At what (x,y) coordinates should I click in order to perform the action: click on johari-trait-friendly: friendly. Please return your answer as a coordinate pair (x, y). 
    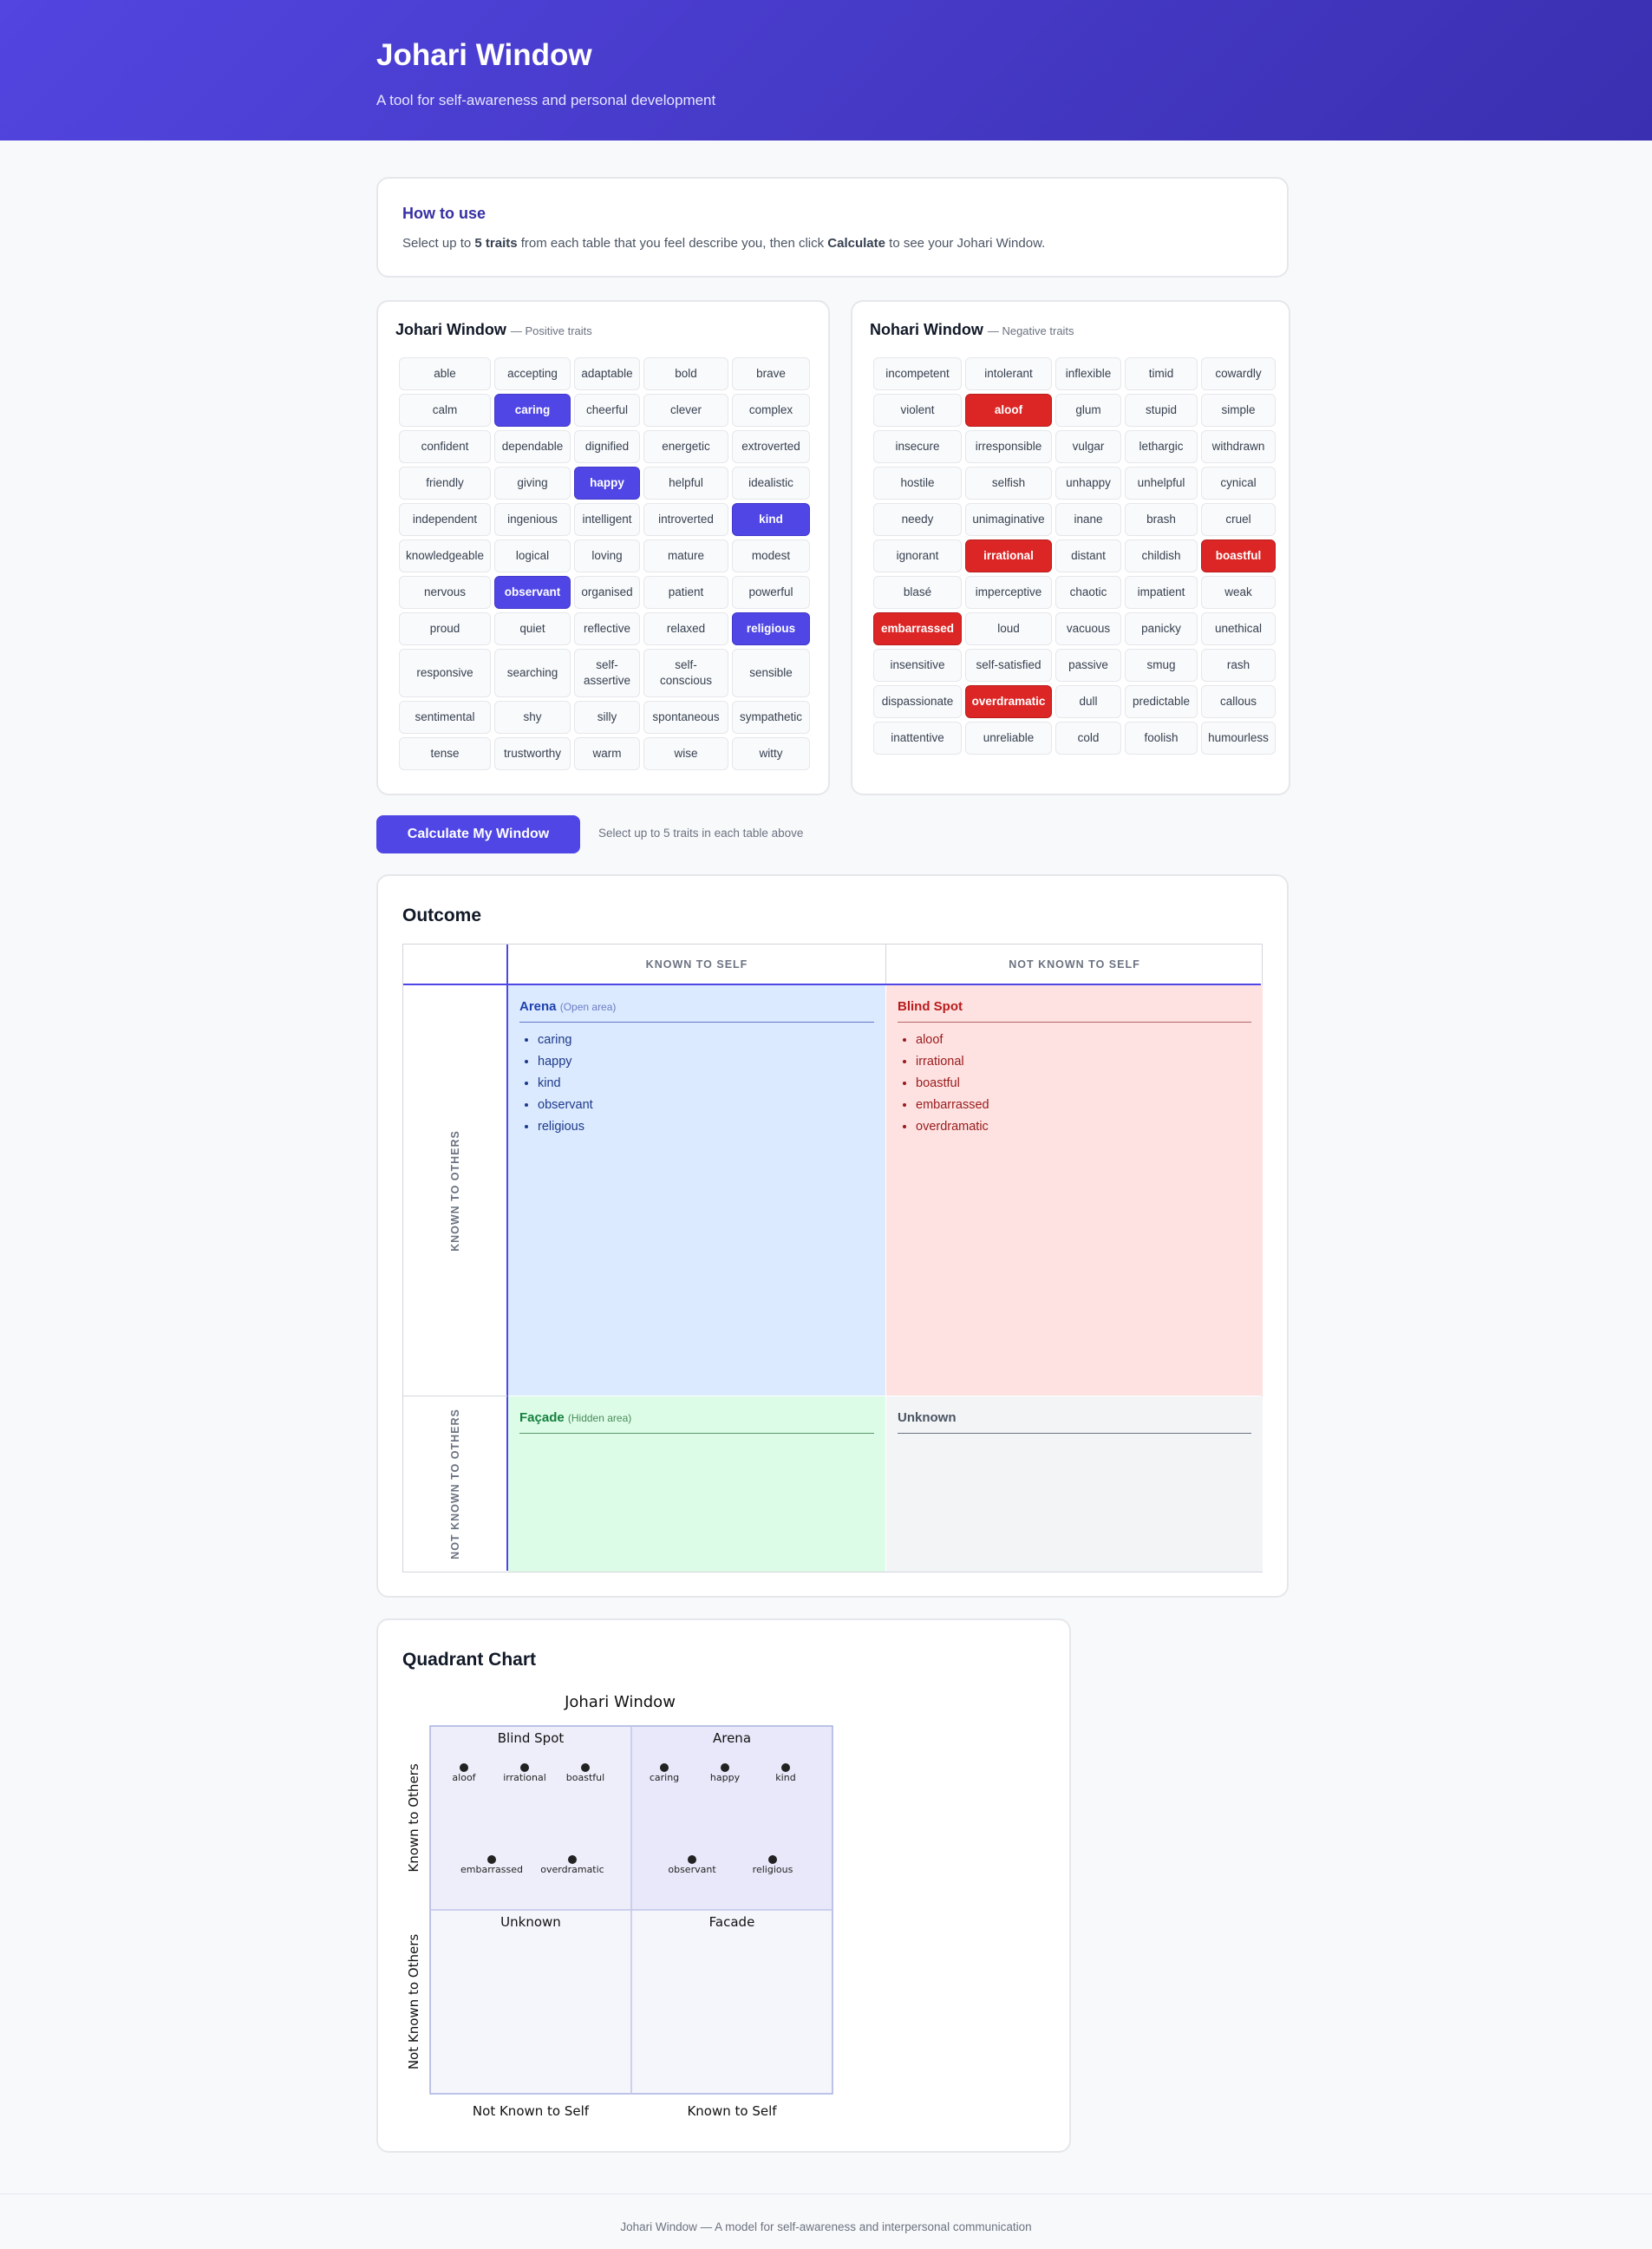
    Looking at the image, I should click on (445, 483).